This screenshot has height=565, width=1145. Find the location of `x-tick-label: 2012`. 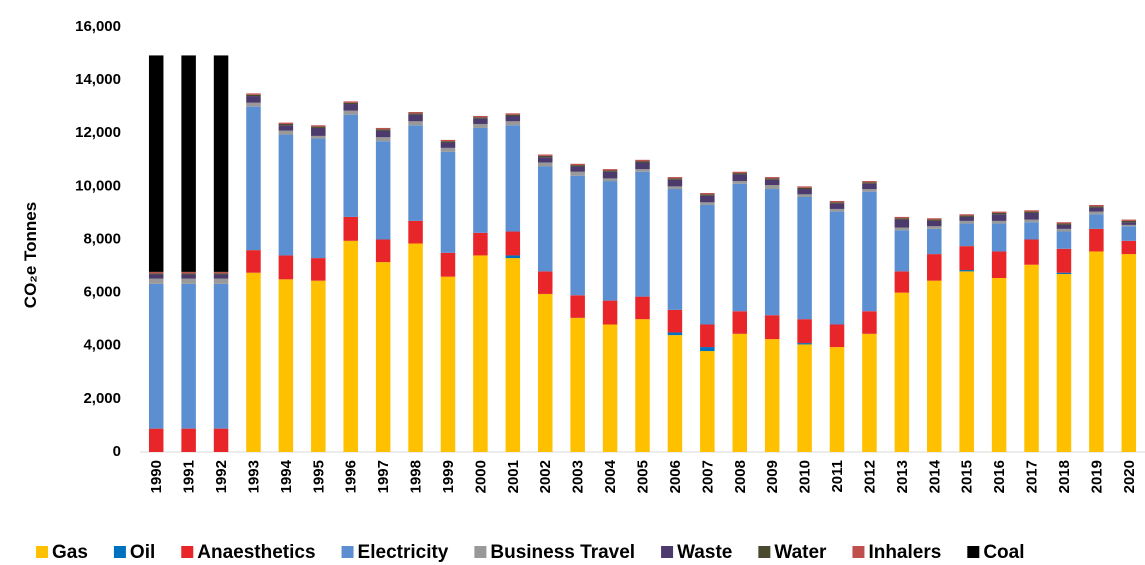

x-tick-label: 2012 is located at coordinates (869, 476).